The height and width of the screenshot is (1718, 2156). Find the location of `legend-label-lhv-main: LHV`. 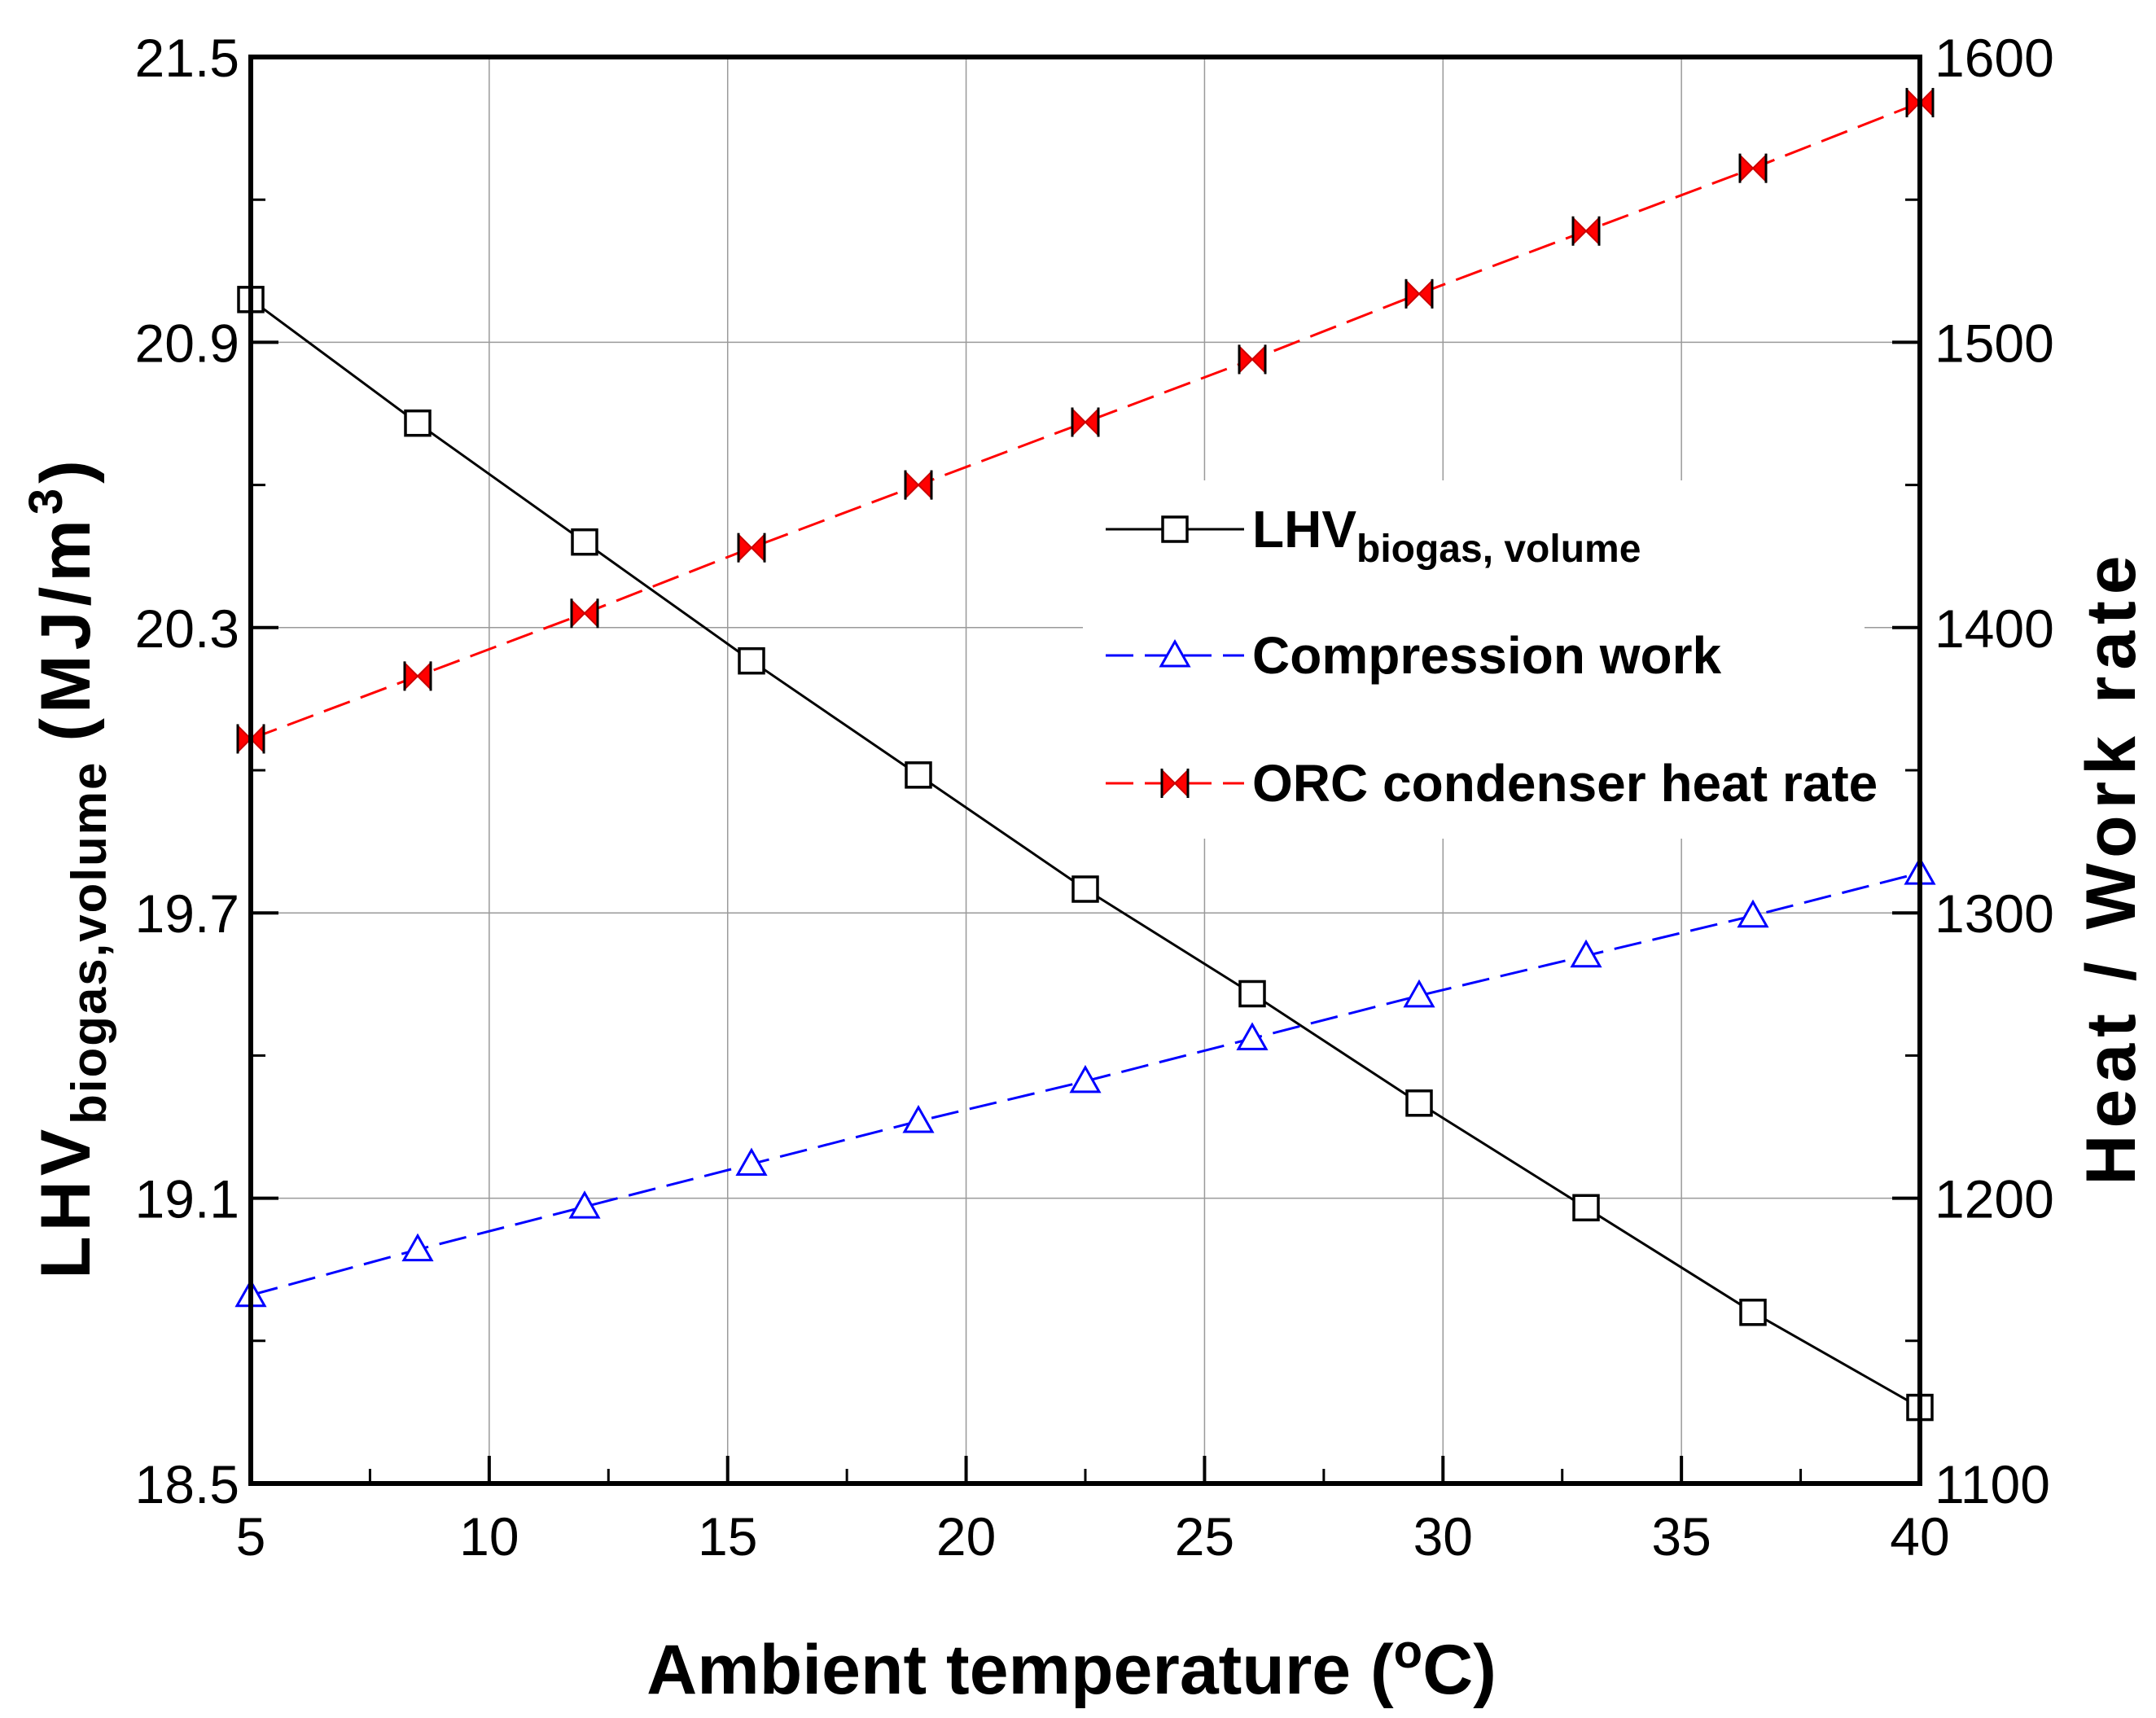

legend-label-lhv-main: LHV is located at coordinates (1304, 529).